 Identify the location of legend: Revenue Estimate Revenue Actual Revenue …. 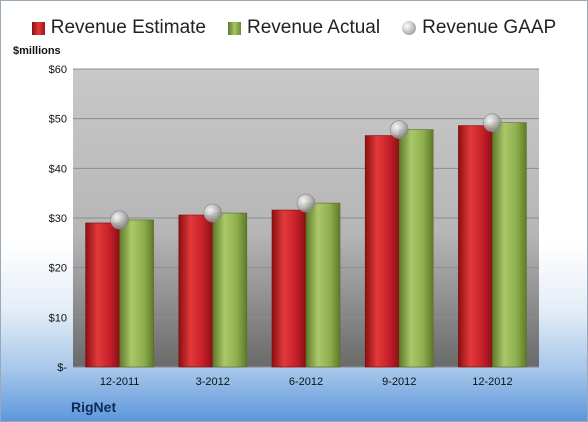
(294, 28).